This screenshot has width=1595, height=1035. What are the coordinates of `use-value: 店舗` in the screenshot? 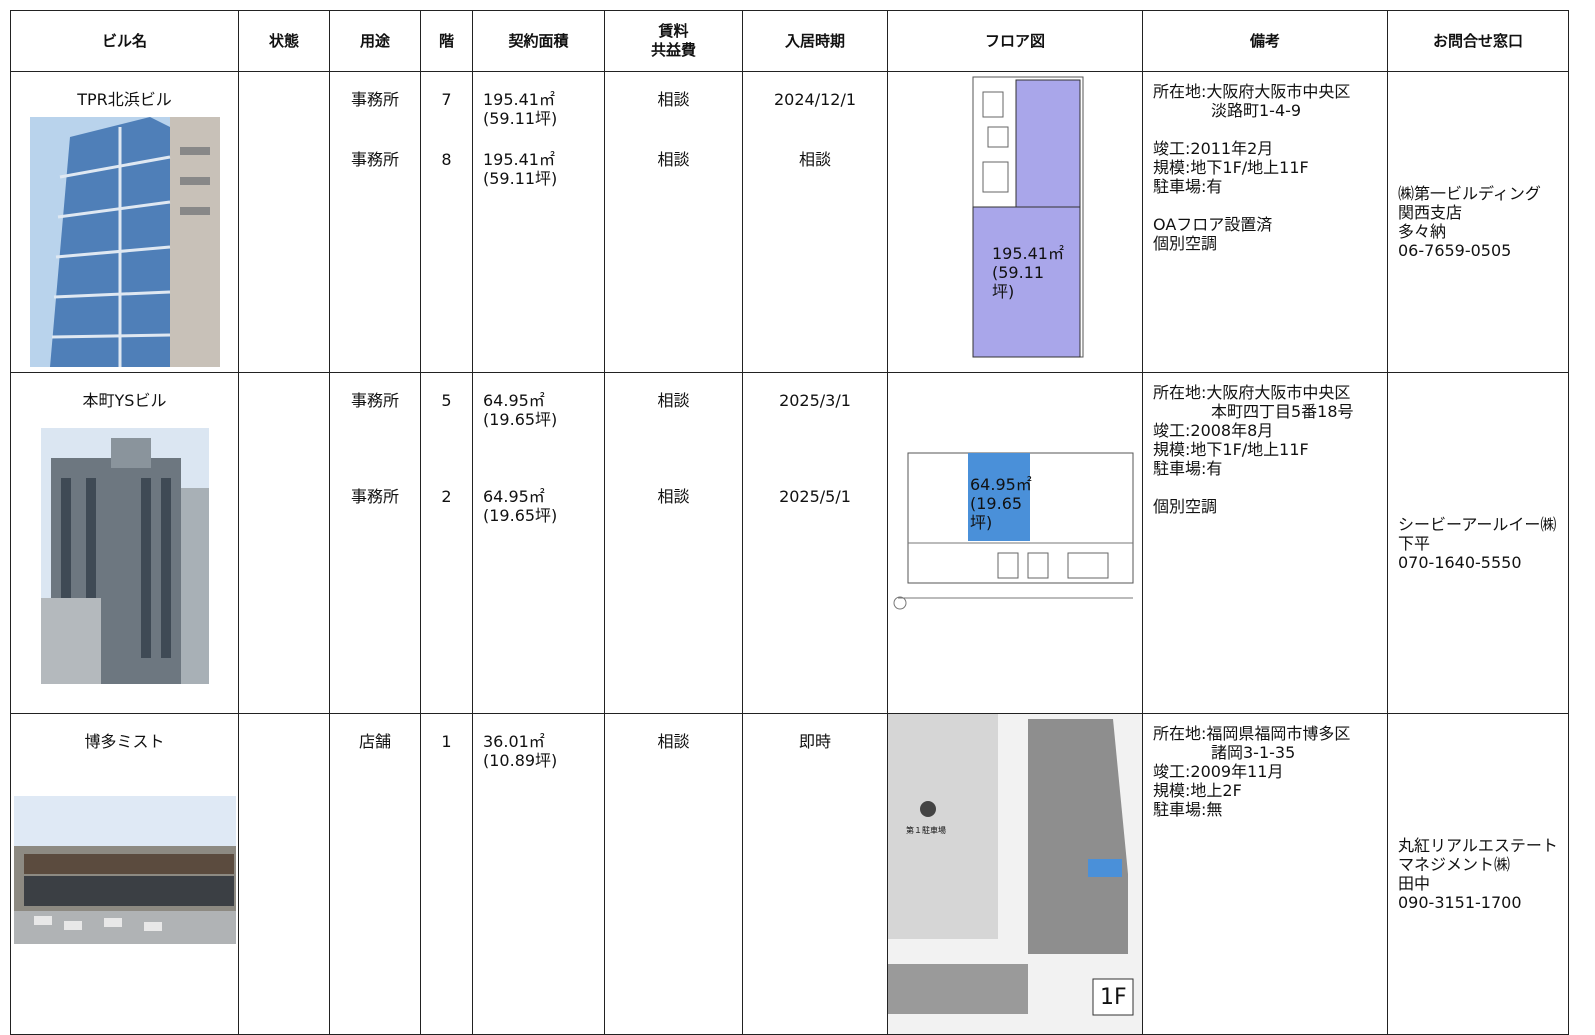 It's located at (374, 741).